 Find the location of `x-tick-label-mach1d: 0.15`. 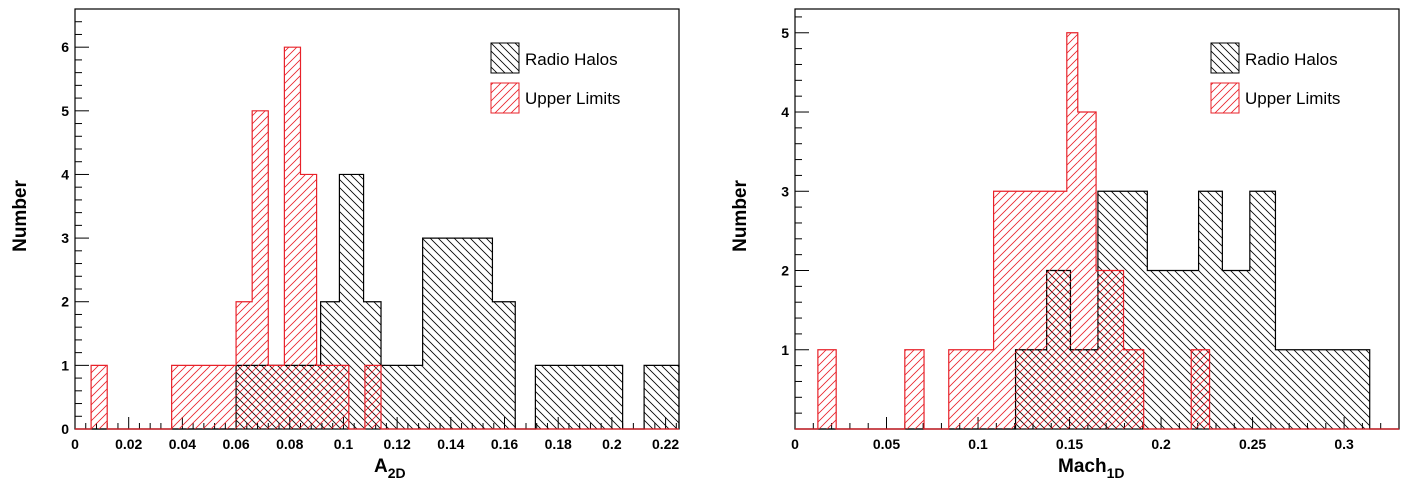

x-tick-label-mach1d: 0.15 is located at coordinates (1069, 444).